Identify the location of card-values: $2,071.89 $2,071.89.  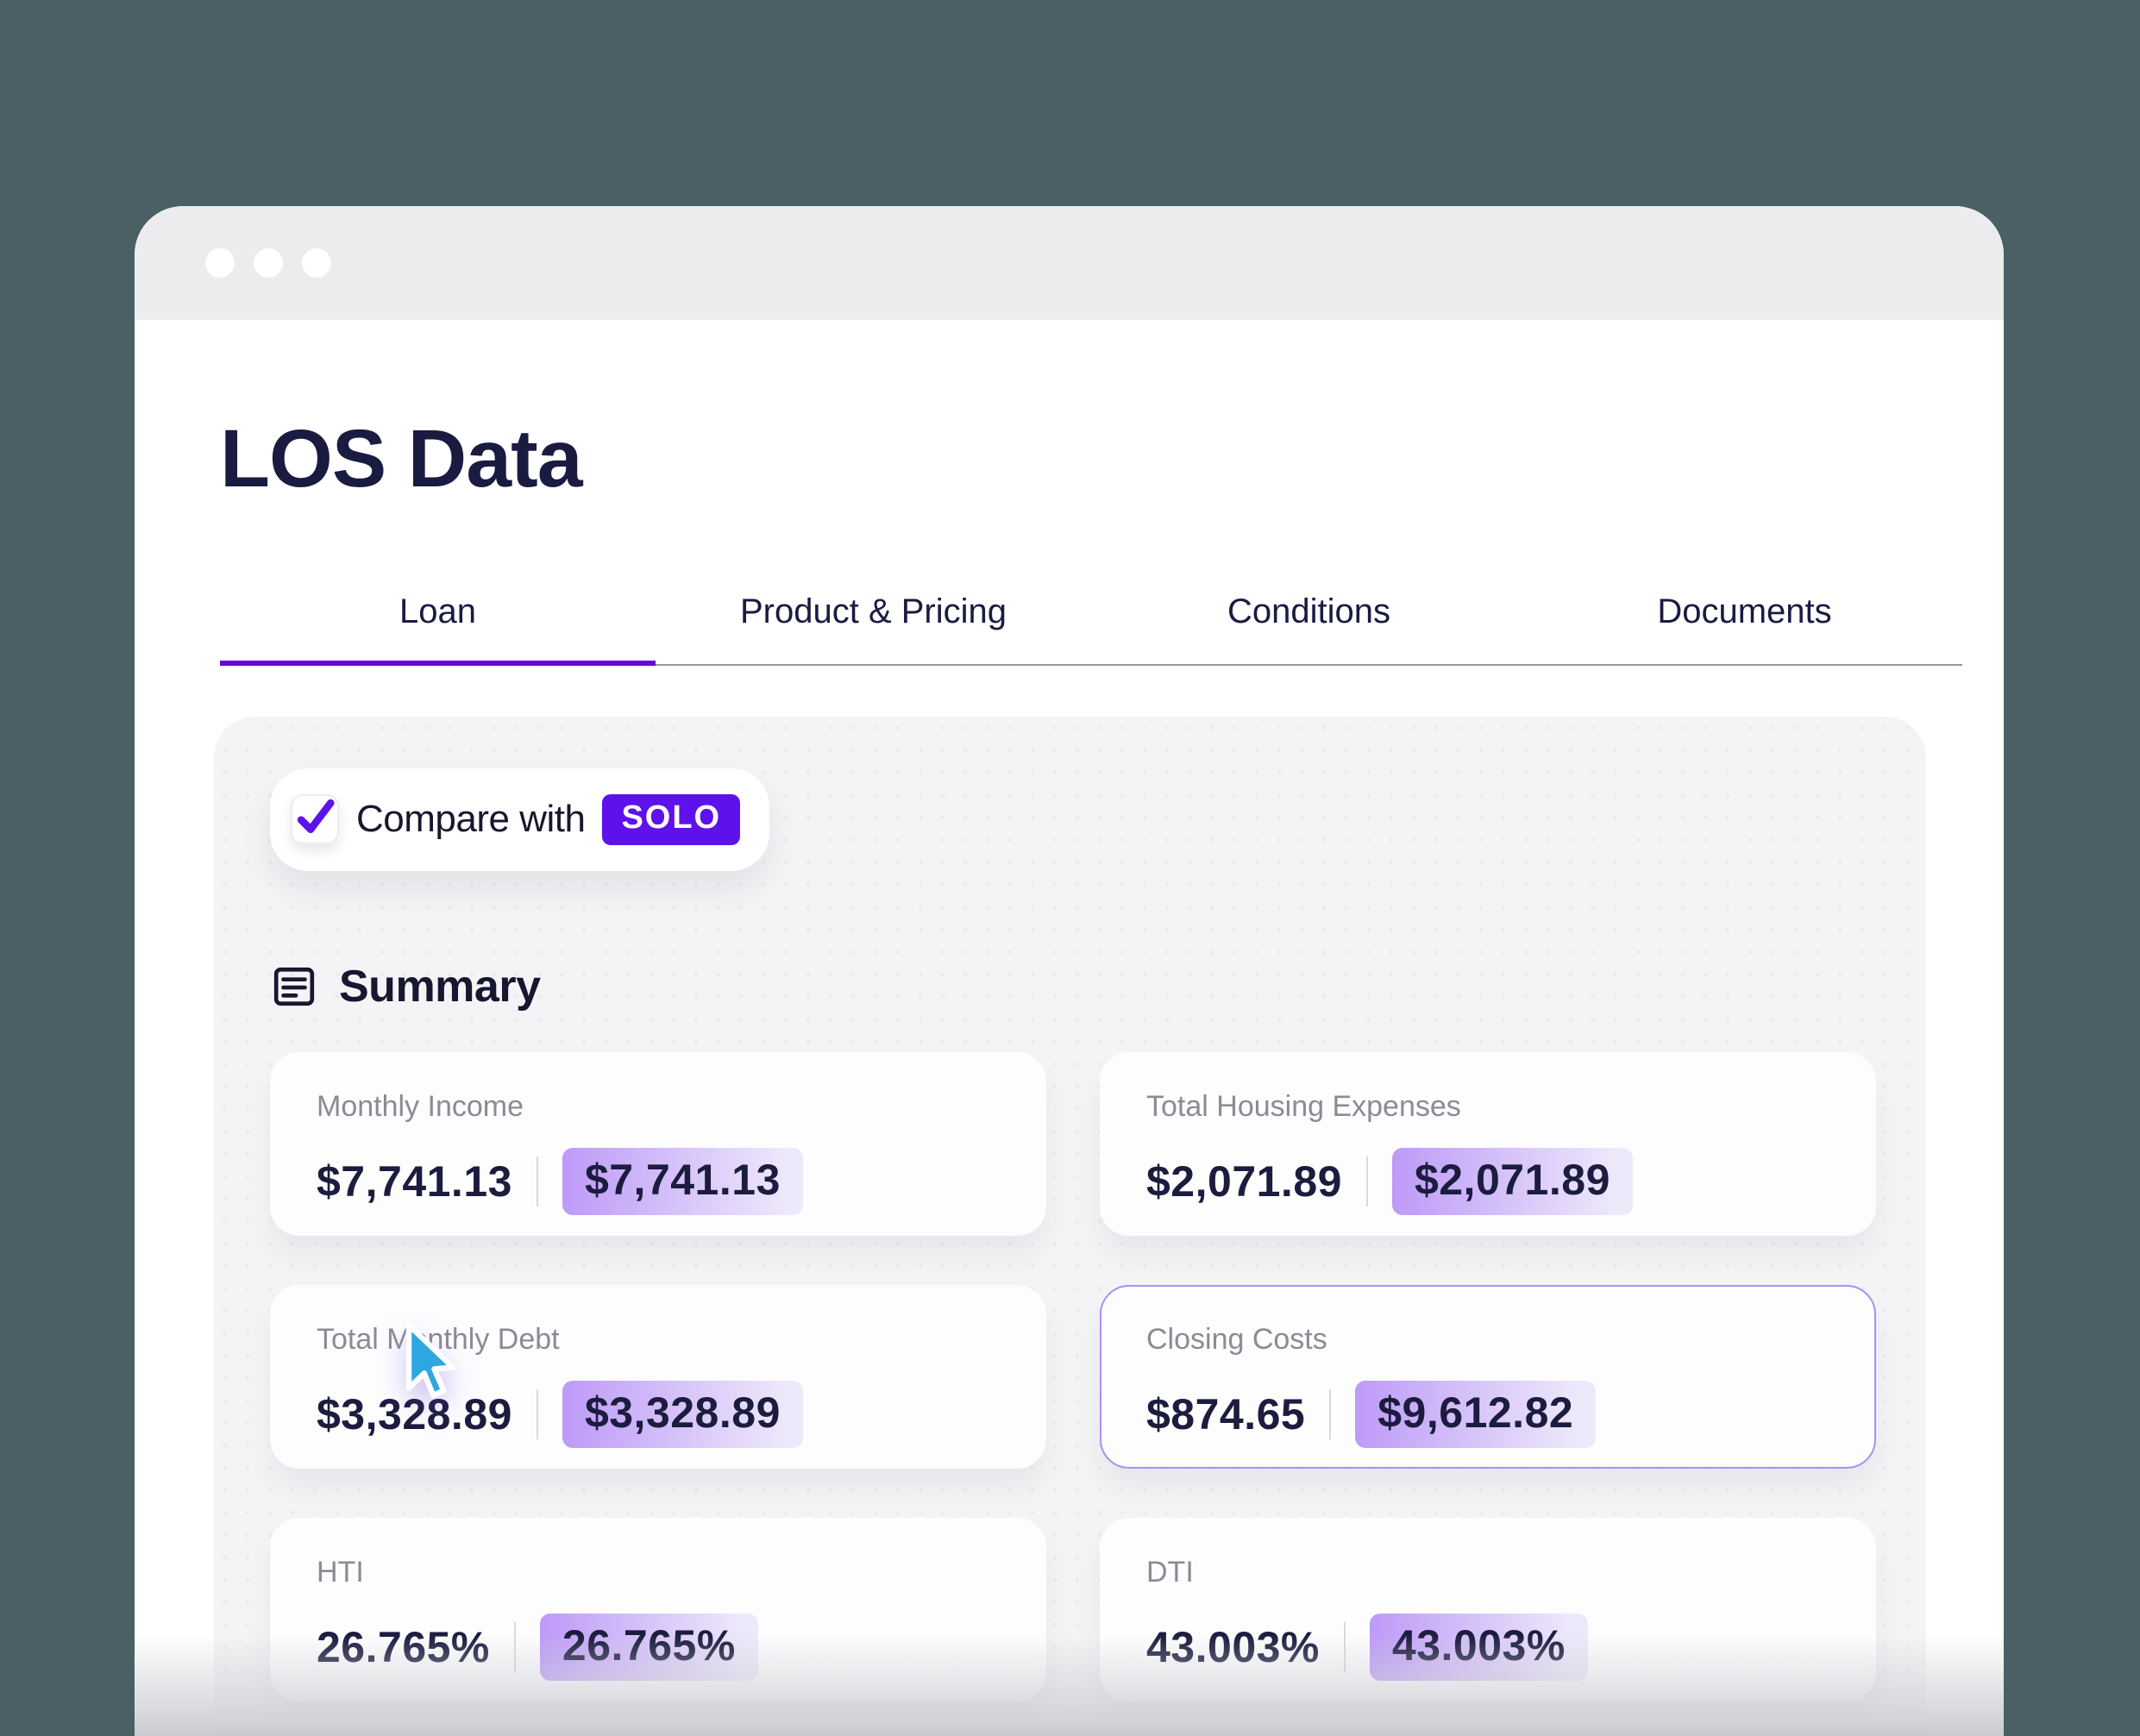
(1487, 1181).